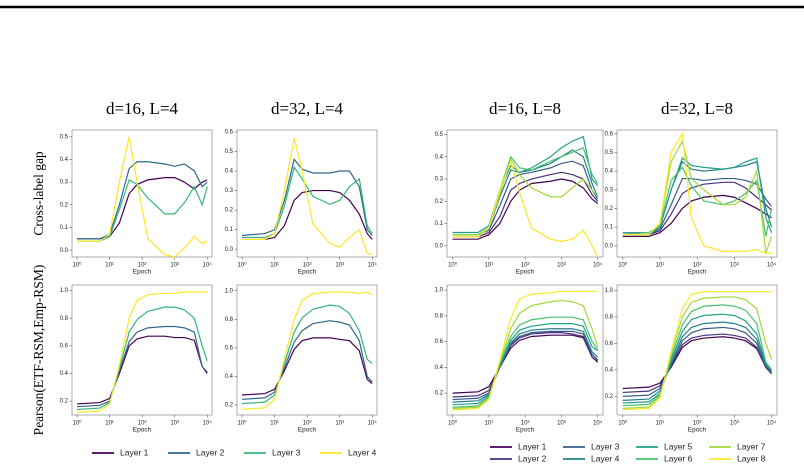  What do you see at coordinates (751, 458) in the screenshot?
I see `legend-label: Layer 8` at bounding box center [751, 458].